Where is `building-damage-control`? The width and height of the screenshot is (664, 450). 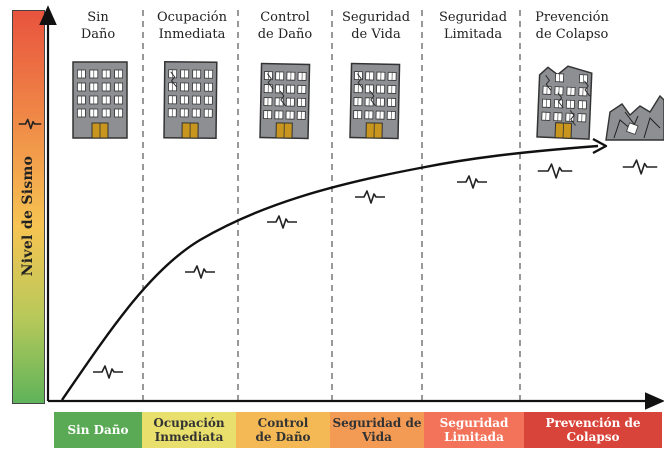
building-damage-control is located at coordinates (285, 101).